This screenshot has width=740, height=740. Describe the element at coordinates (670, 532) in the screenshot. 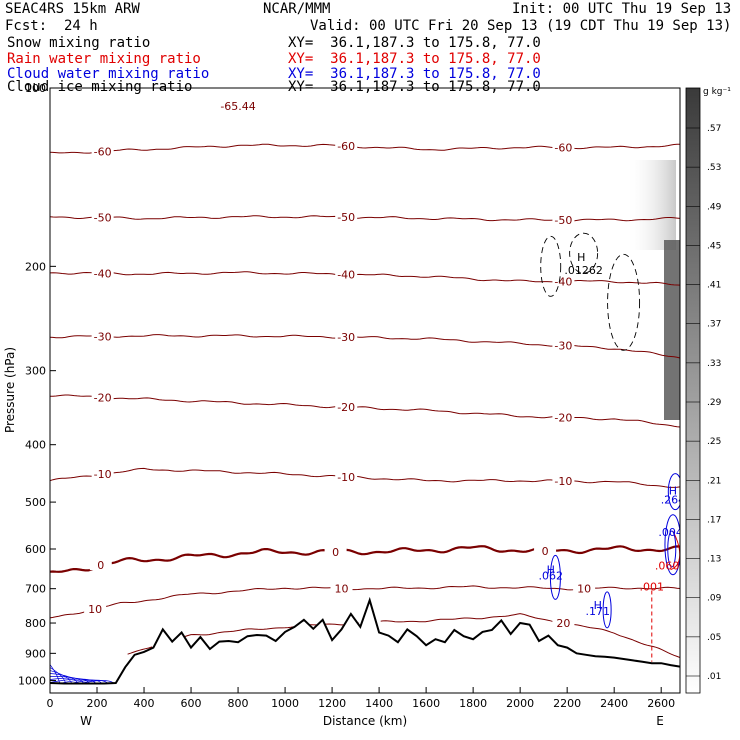

I see `cloud-water-label: .004` at that location.